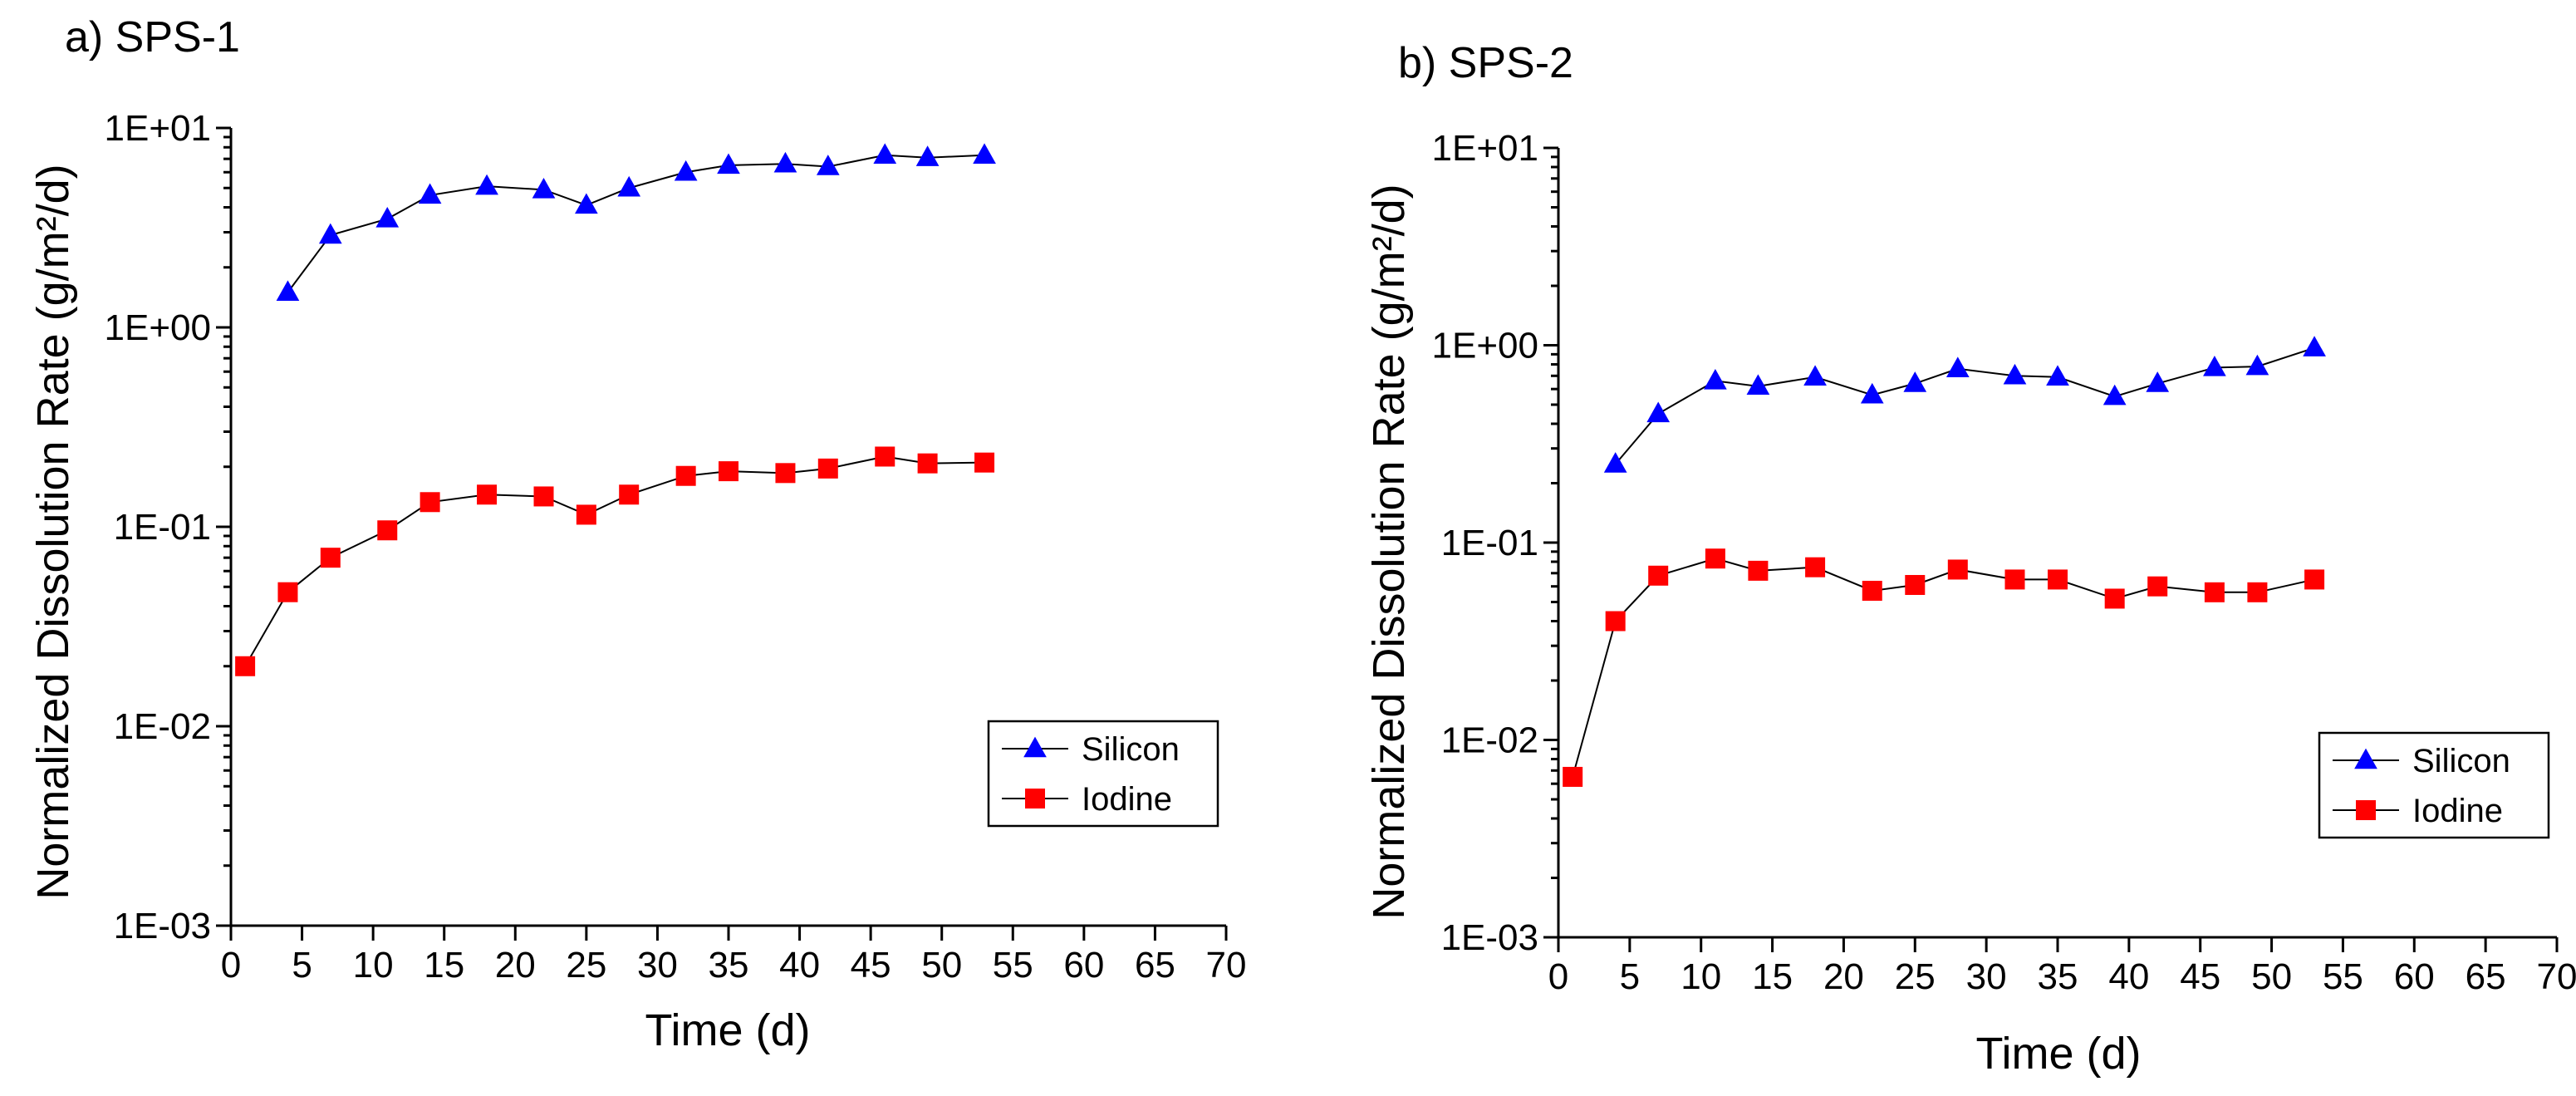 This screenshot has width=2576, height=1096. What do you see at coordinates (2059, 1054) in the screenshot?
I see `panel-b-x-axis-title: Time (d)` at bounding box center [2059, 1054].